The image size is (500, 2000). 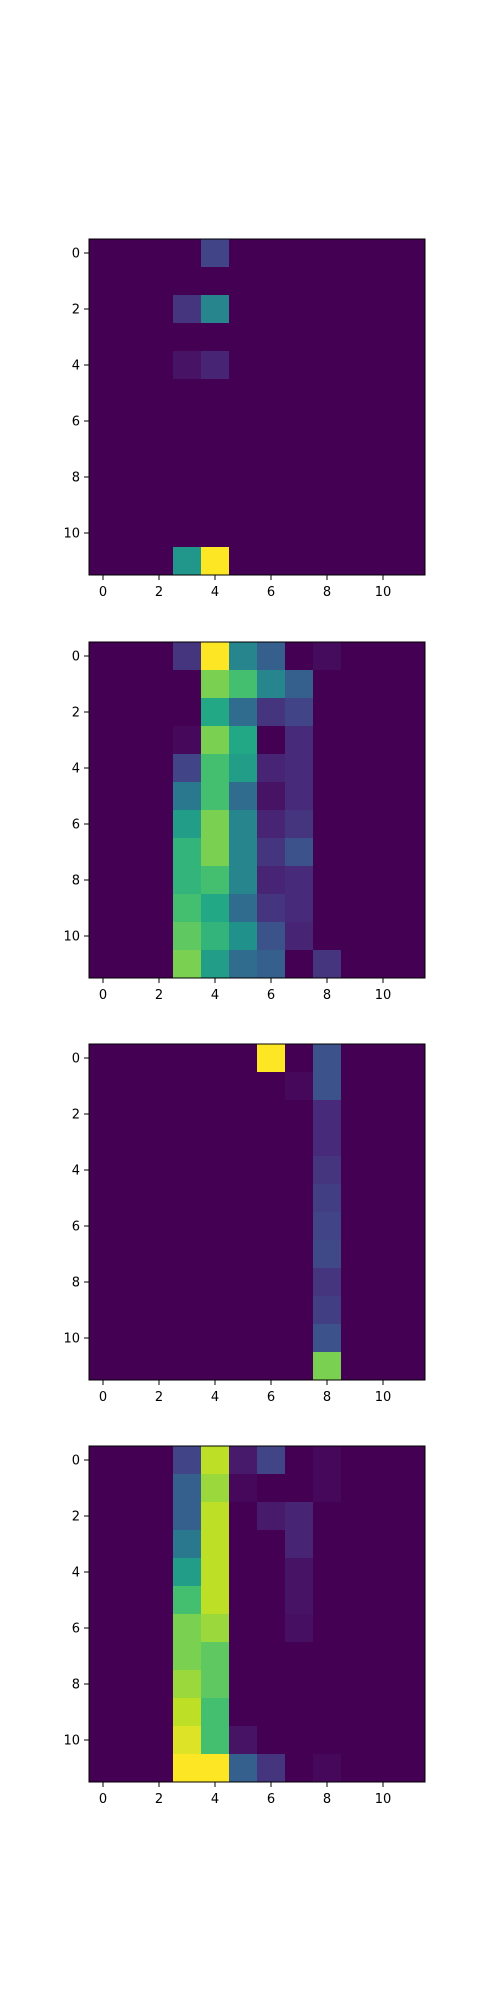 What do you see at coordinates (76, 1171) in the screenshot?
I see `y-tick-label: 4` at bounding box center [76, 1171].